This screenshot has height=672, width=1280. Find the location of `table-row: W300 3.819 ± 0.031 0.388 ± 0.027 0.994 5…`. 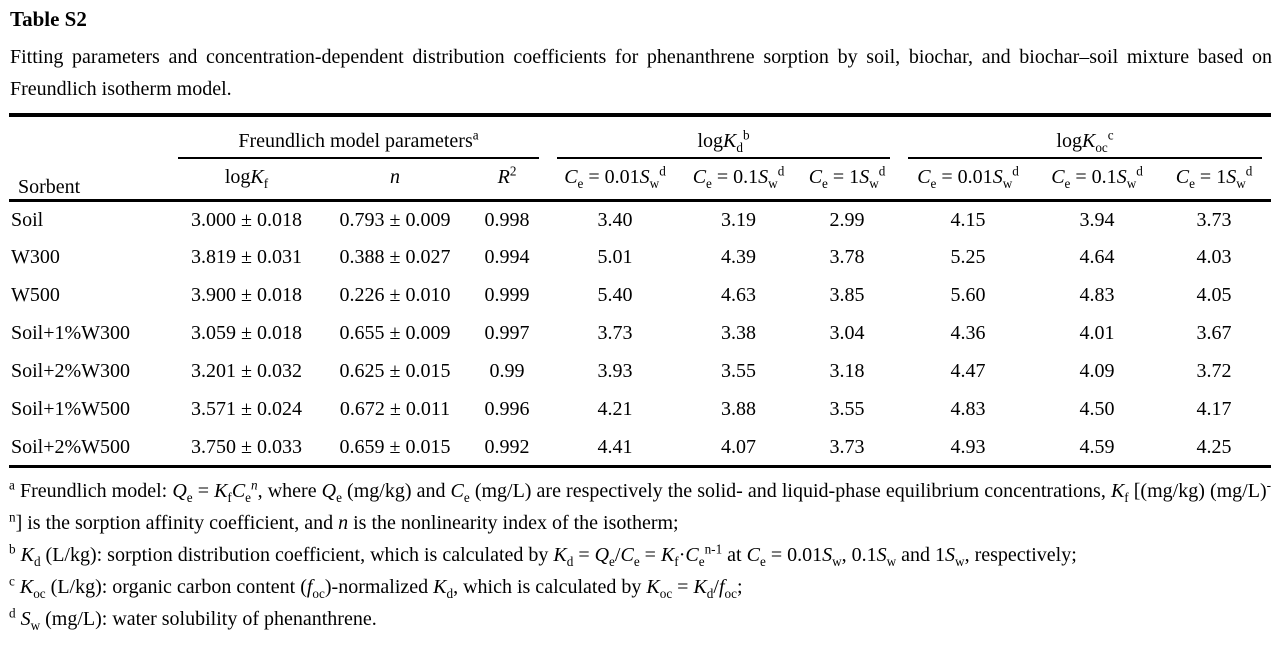

table-row: W300 3.819 ± 0.031 0.388 ± 0.027 0.994 5… is located at coordinates (640, 258).